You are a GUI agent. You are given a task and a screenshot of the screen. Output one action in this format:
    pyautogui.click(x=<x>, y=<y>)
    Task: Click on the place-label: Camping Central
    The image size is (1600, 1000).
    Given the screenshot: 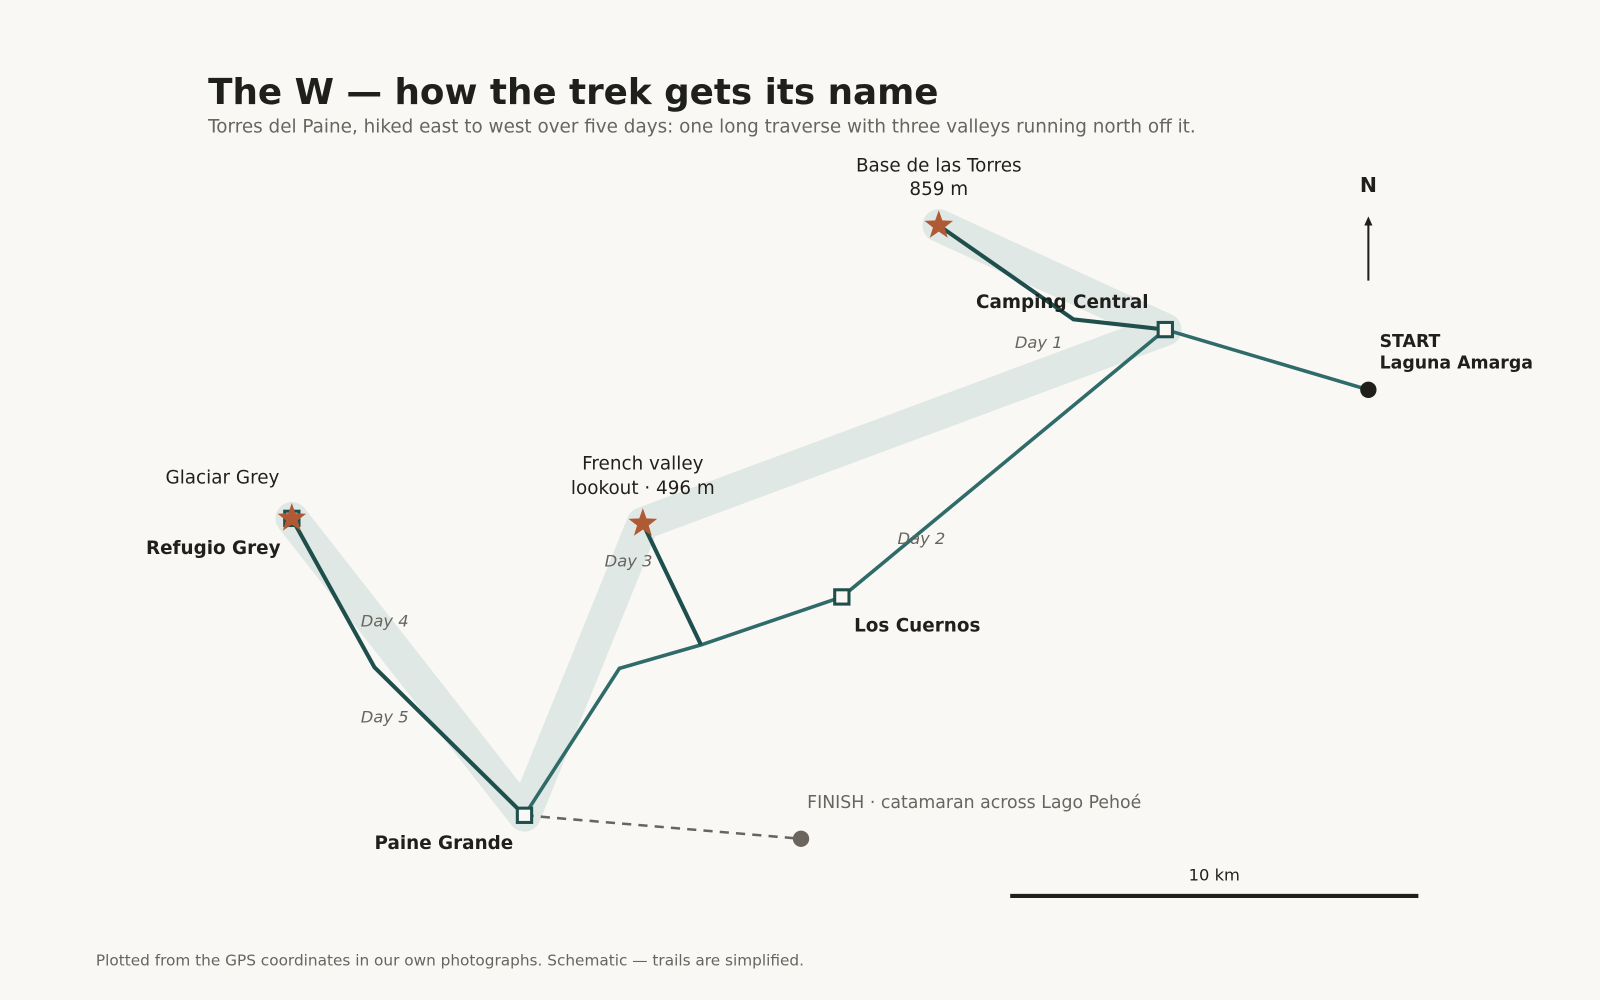 What is the action you would take?
    pyautogui.click(x=1062, y=302)
    